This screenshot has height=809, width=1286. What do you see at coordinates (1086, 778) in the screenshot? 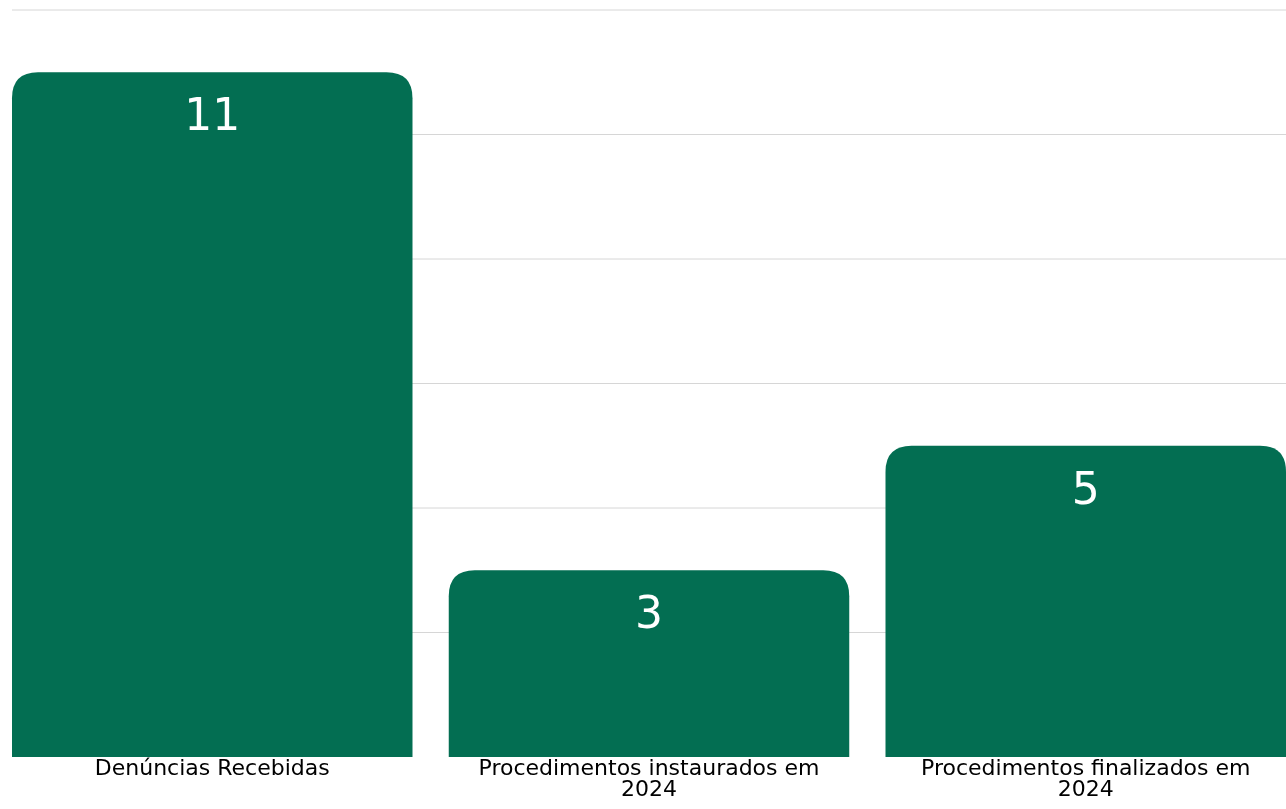
I see `x-tick-label: Procedimentos finalizados em 2024` at bounding box center [1086, 778].